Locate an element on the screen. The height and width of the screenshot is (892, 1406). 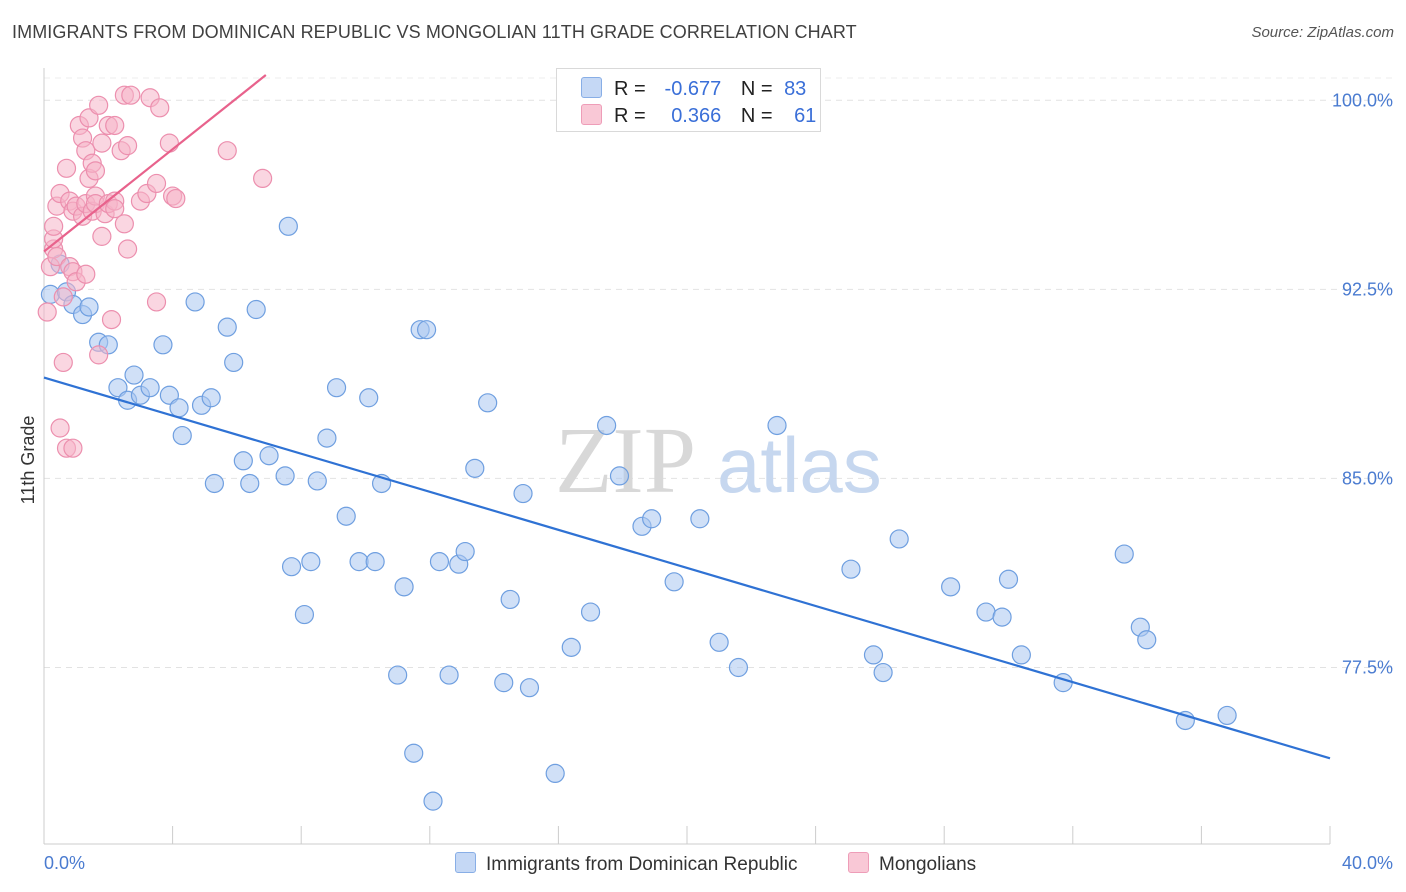
watermark: ZIP atlas is located at coordinates (718, 461).